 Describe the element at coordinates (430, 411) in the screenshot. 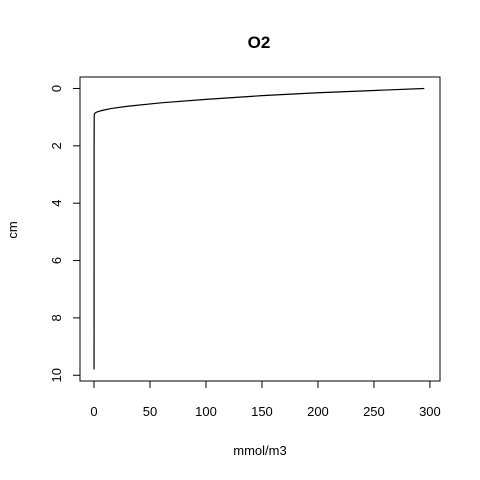

I see `x-tick-label: 300` at that location.